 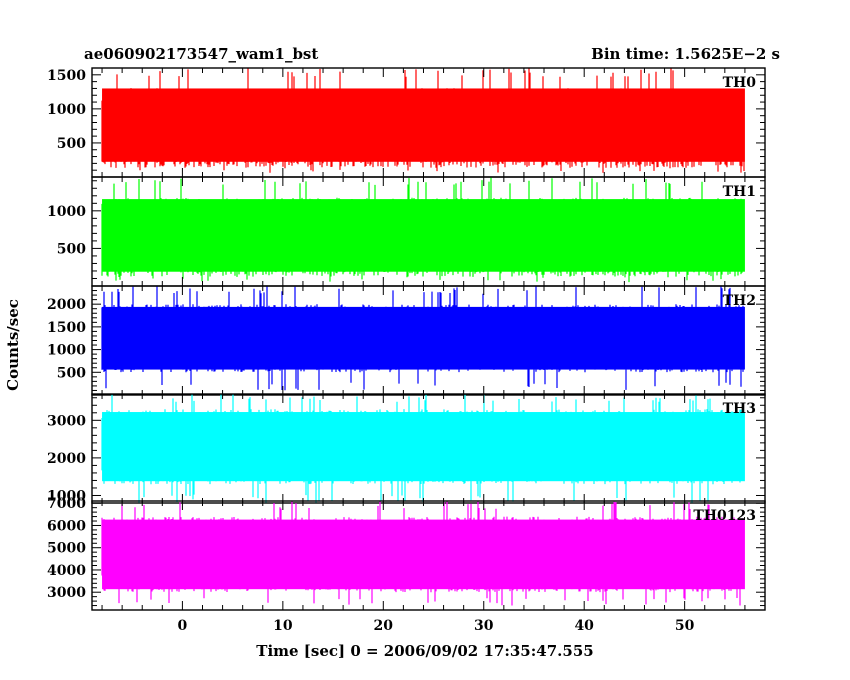 What do you see at coordinates (384, 626) in the screenshot?
I see `x-tick-label: 20` at bounding box center [384, 626].